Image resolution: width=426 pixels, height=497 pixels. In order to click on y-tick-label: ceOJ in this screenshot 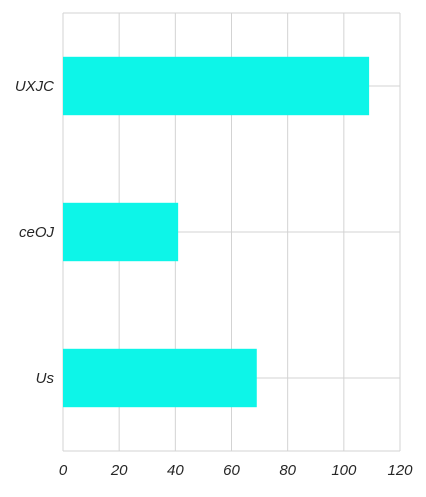, I will do `click(37, 232)`.